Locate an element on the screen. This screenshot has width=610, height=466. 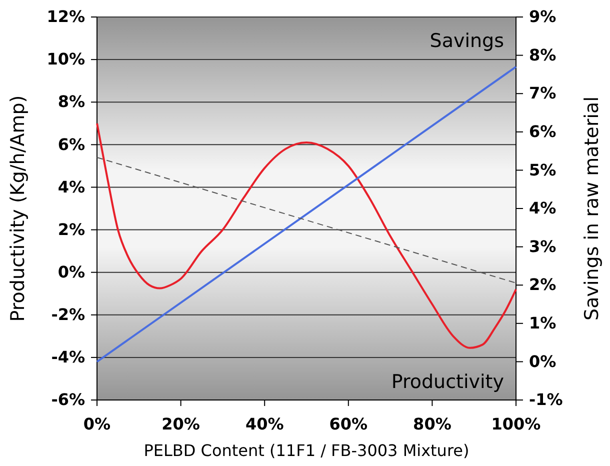
x-tick-label: 80% is located at coordinates (432, 424).